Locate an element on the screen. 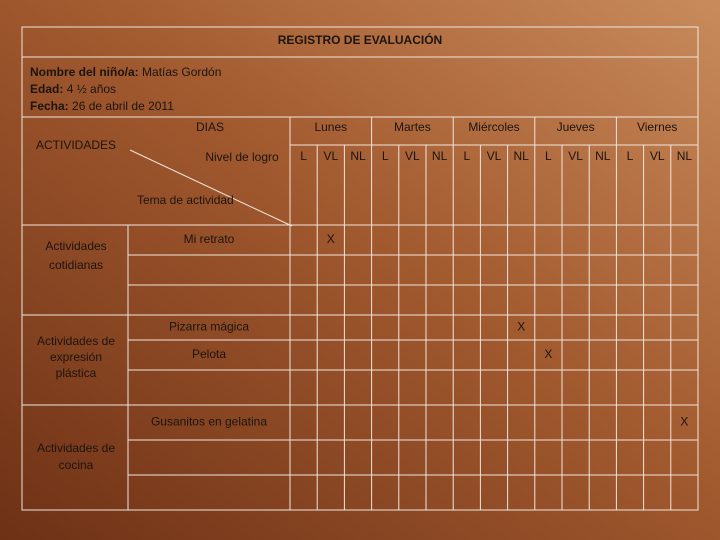 The height and width of the screenshot is (540, 720). info-value: Matías Gordón is located at coordinates (181, 72).